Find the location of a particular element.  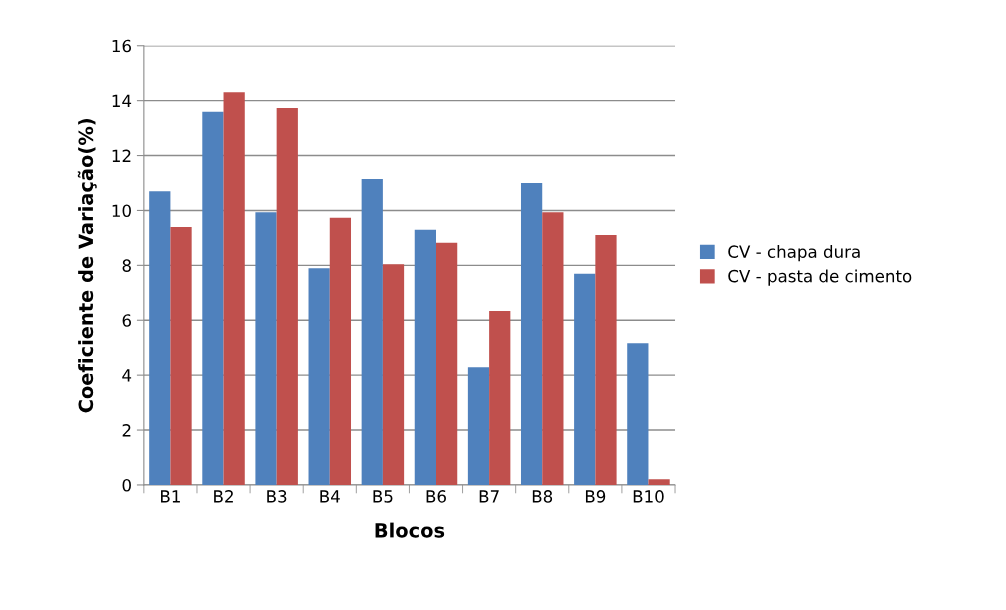

legend-label: CV - chapa dura is located at coordinates (794, 253).